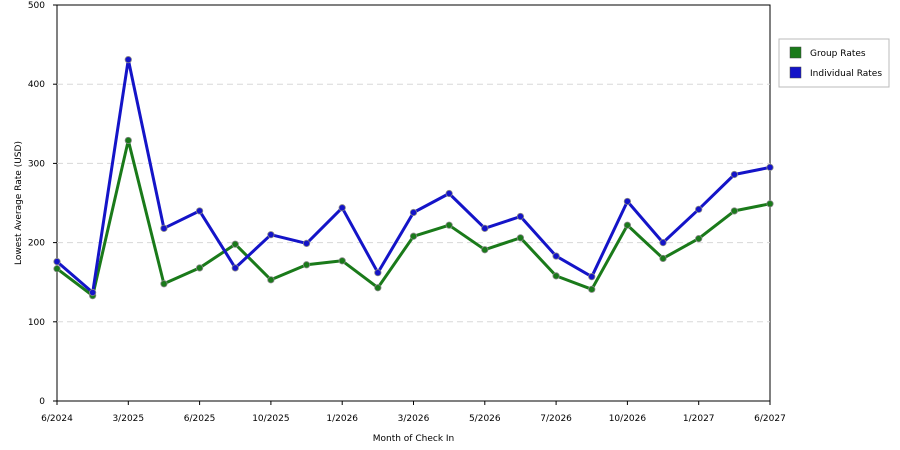 This screenshot has height=450, width=900. What do you see at coordinates (128, 419) in the screenshot?
I see `x-tick-label: 3/2025` at bounding box center [128, 419].